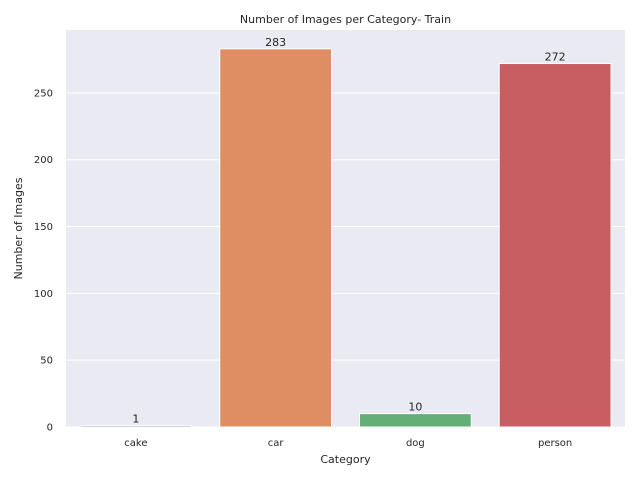 This screenshot has height=480, width=640. Describe the element at coordinates (555, 245) in the screenshot. I see `bar-person` at that location.